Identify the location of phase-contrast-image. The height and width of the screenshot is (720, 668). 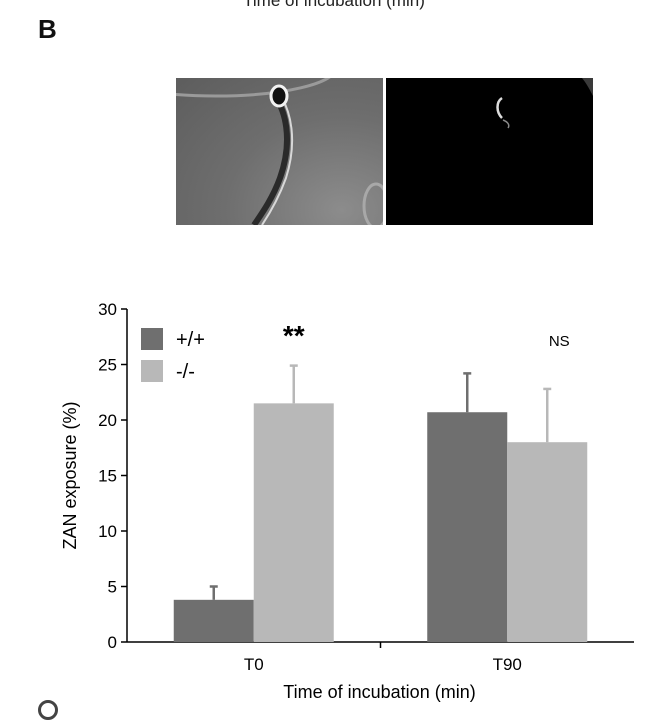
(279, 151).